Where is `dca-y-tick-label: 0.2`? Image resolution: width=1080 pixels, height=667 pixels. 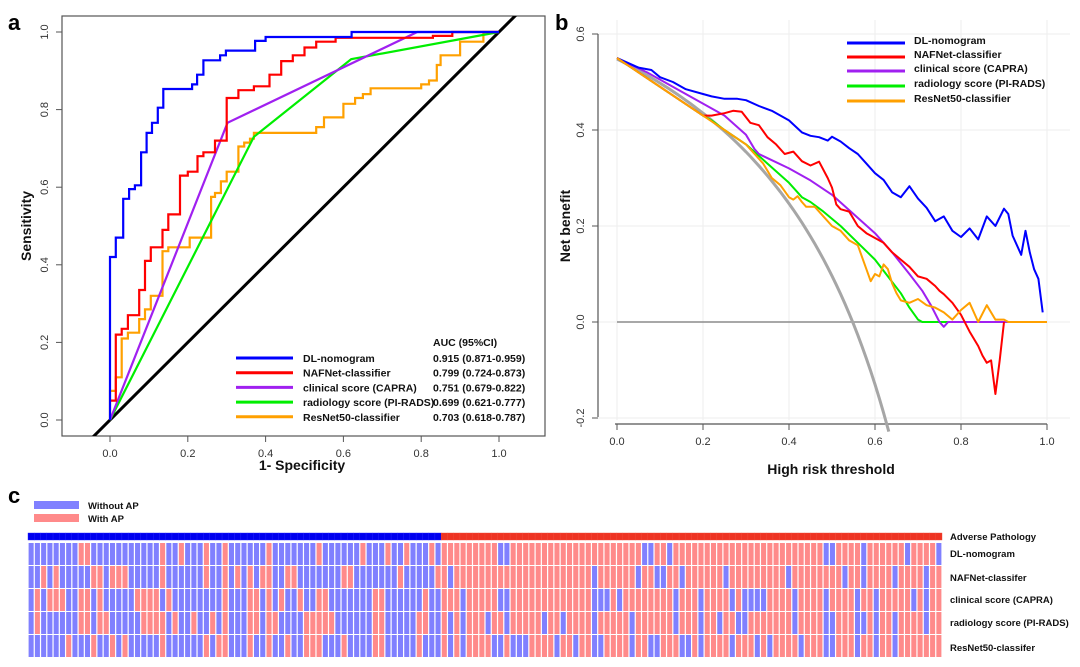 dca-y-tick-label: 0.2 is located at coordinates (581, 225).